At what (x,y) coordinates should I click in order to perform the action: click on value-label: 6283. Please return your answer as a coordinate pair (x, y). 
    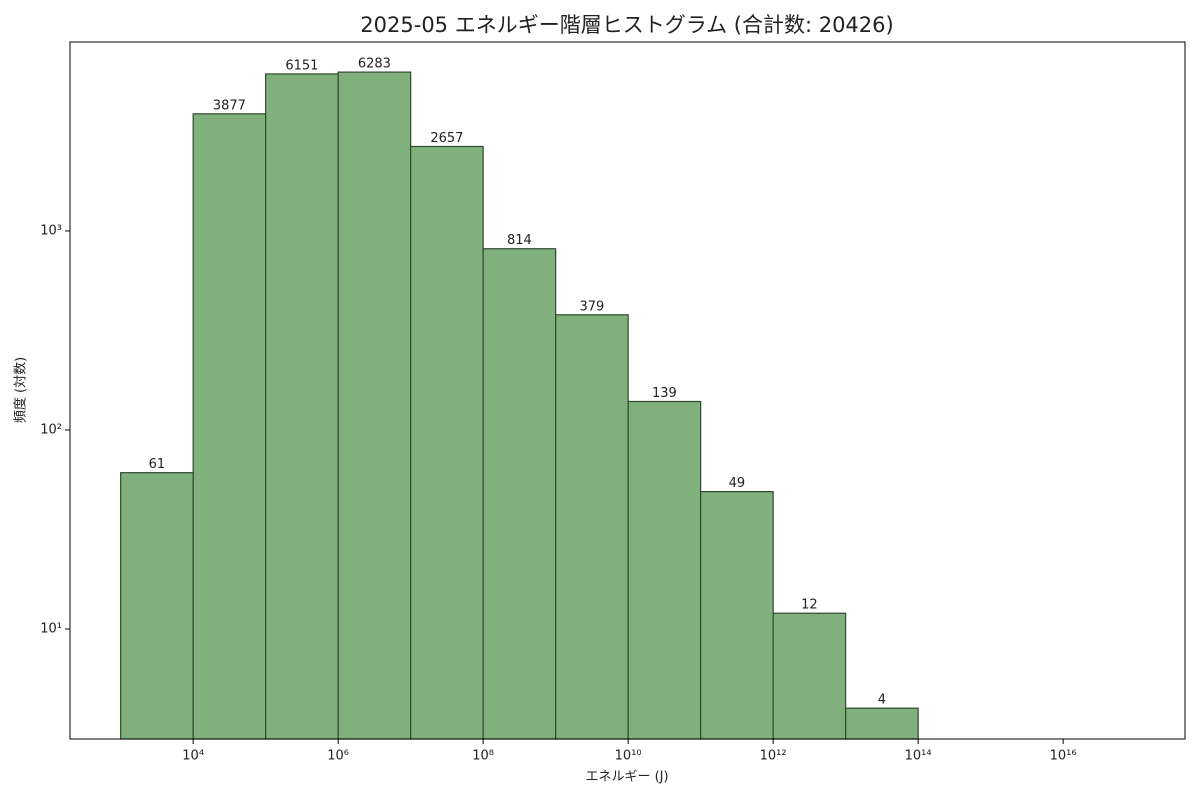
    Looking at the image, I should click on (374, 64).